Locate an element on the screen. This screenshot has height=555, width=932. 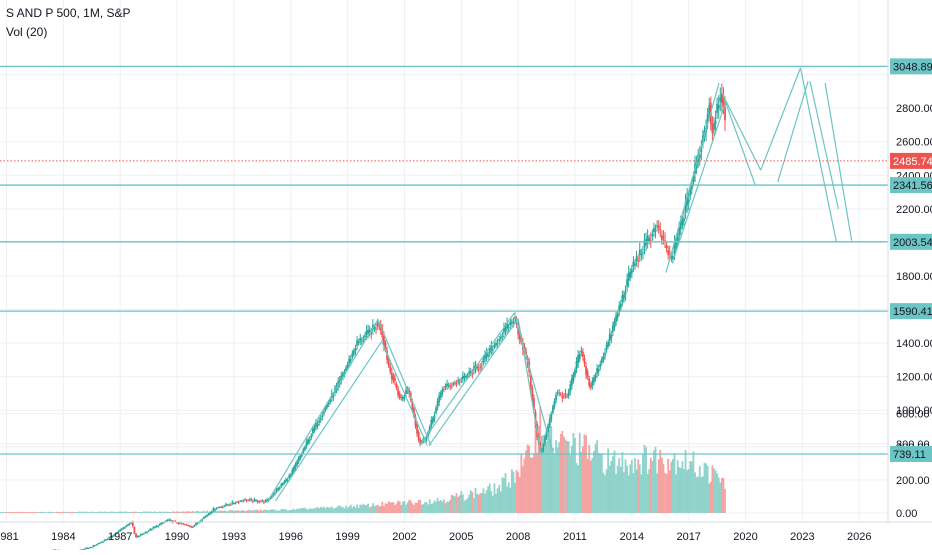
time-tick-label: 1987 is located at coordinates (120, 537).